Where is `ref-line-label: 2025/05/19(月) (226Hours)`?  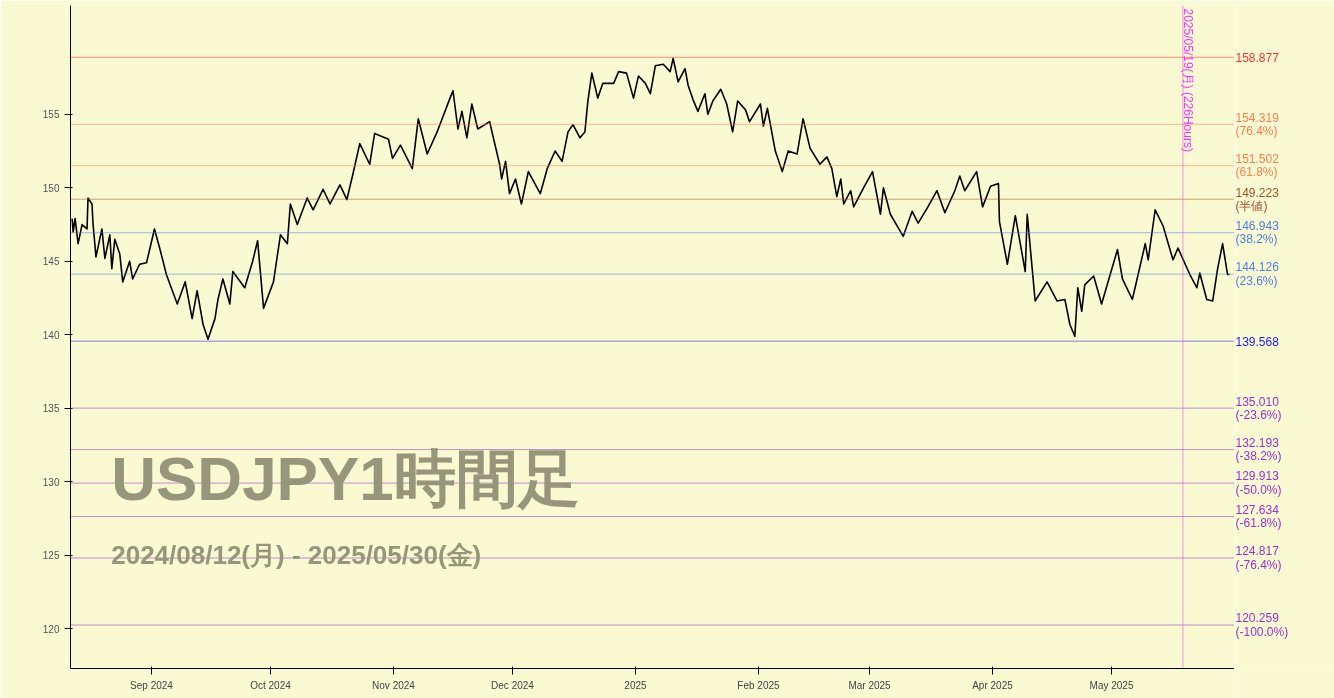 ref-line-label: 2025/05/19(月) (226Hours) is located at coordinates (1187, 80).